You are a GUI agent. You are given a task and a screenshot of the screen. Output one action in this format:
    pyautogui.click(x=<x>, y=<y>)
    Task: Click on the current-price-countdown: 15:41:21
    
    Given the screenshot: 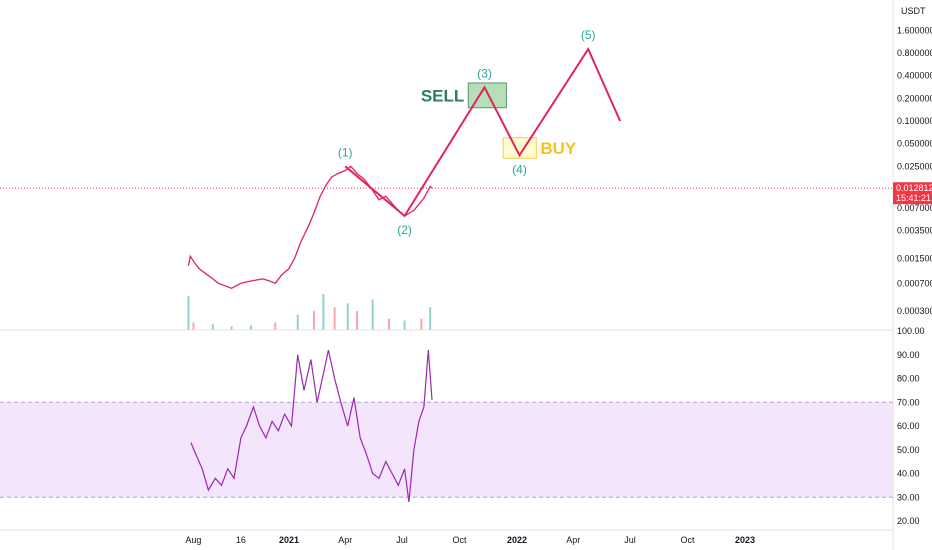 What is the action you would take?
    pyautogui.click(x=913, y=198)
    